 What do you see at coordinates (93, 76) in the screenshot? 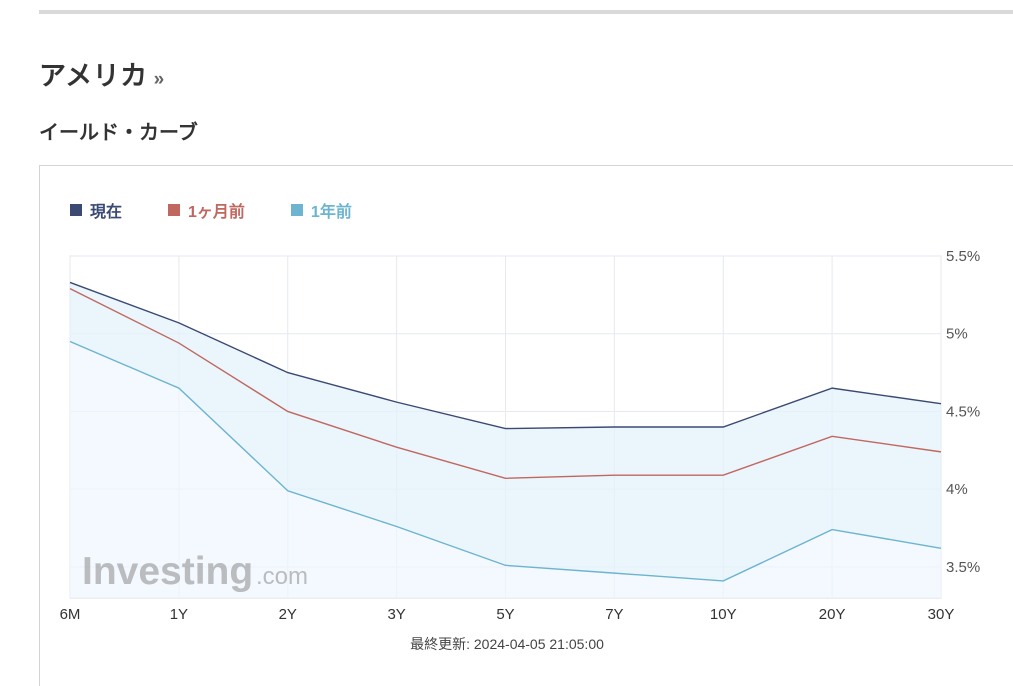
I see `country-title: アメリカ` at bounding box center [93, 76].